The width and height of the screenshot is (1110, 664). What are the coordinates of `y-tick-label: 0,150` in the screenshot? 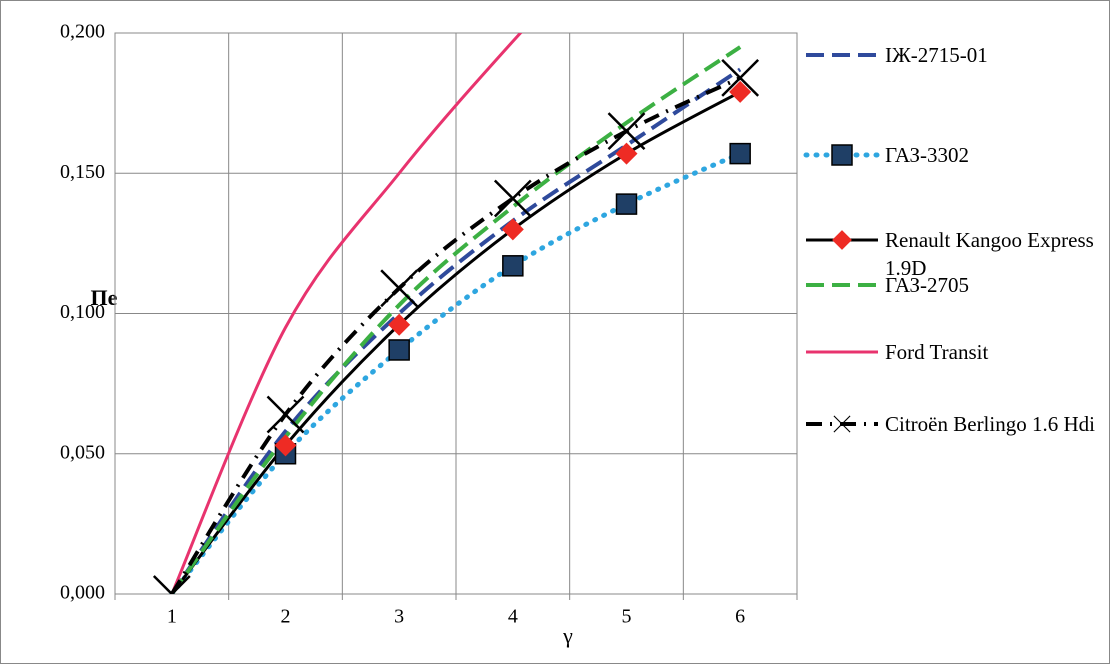 It's located at (82, 172).